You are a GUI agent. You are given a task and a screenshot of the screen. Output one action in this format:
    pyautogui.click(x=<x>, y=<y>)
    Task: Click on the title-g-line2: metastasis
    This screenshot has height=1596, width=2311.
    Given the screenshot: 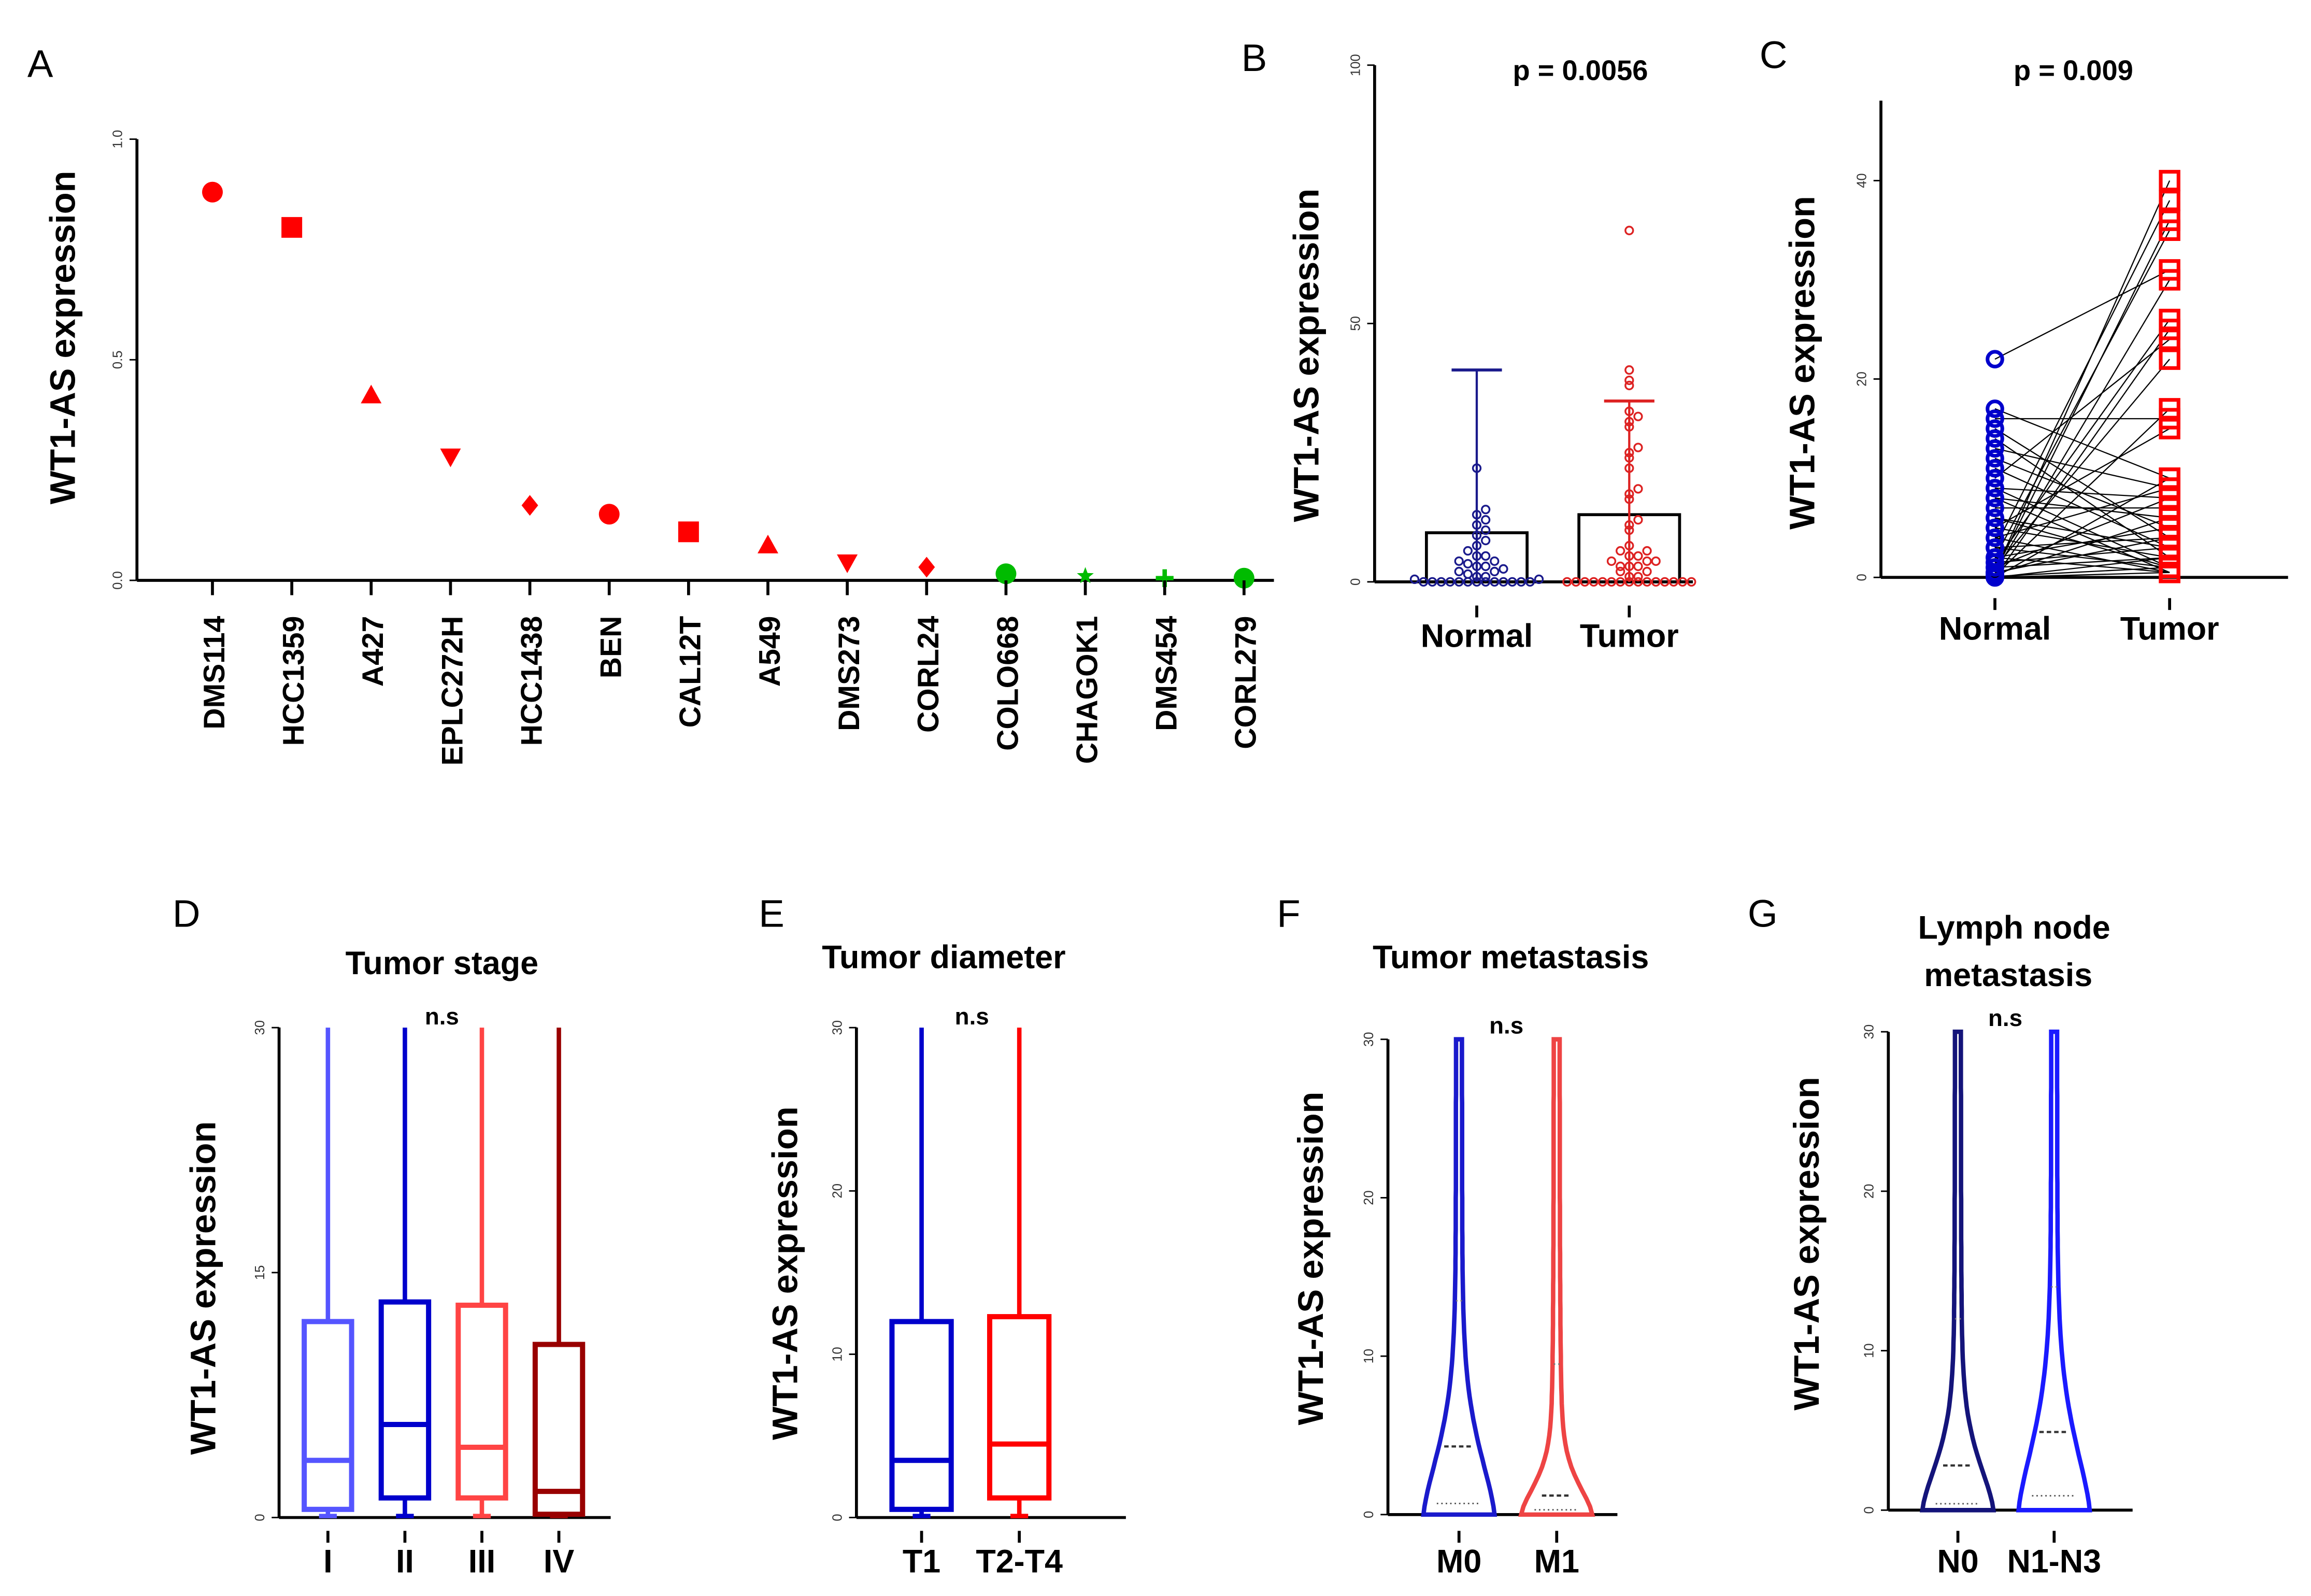 What is the action you would take?
    pyautogui.click(x=2008, y=975)
    